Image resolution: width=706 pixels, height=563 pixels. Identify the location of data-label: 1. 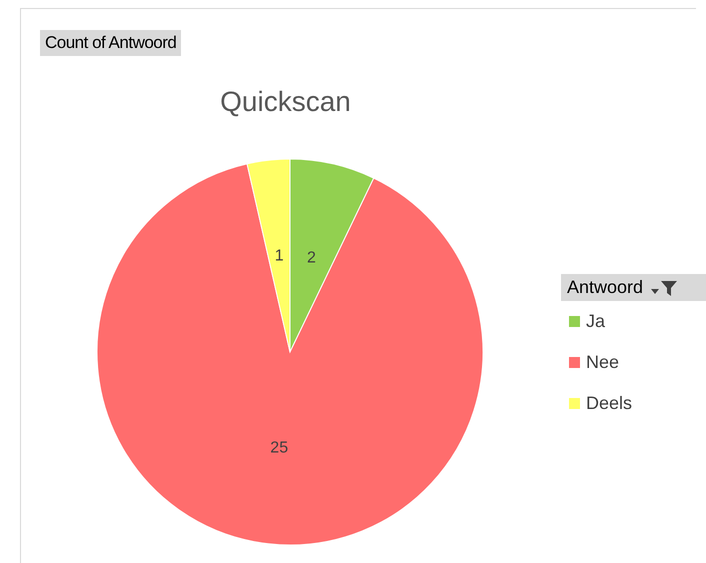
(279, 256).